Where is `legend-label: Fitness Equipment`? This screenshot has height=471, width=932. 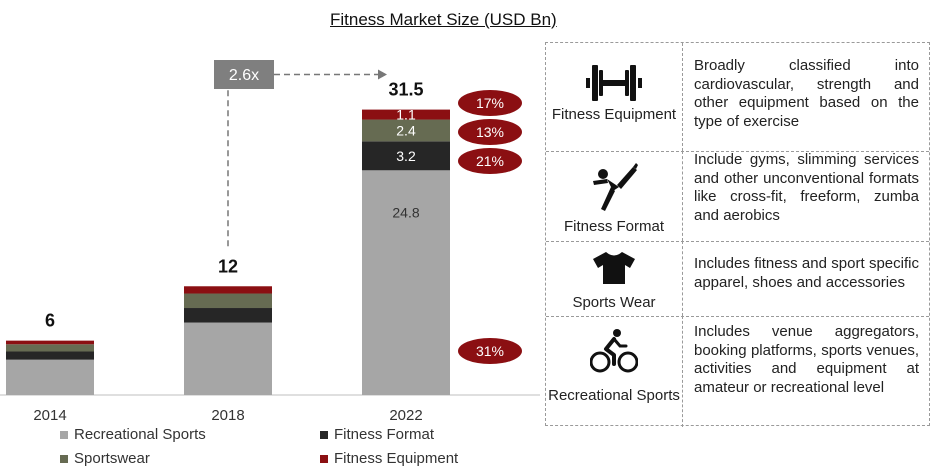
legend-label: Fitness Equipment is located at coordinates (396, 458).